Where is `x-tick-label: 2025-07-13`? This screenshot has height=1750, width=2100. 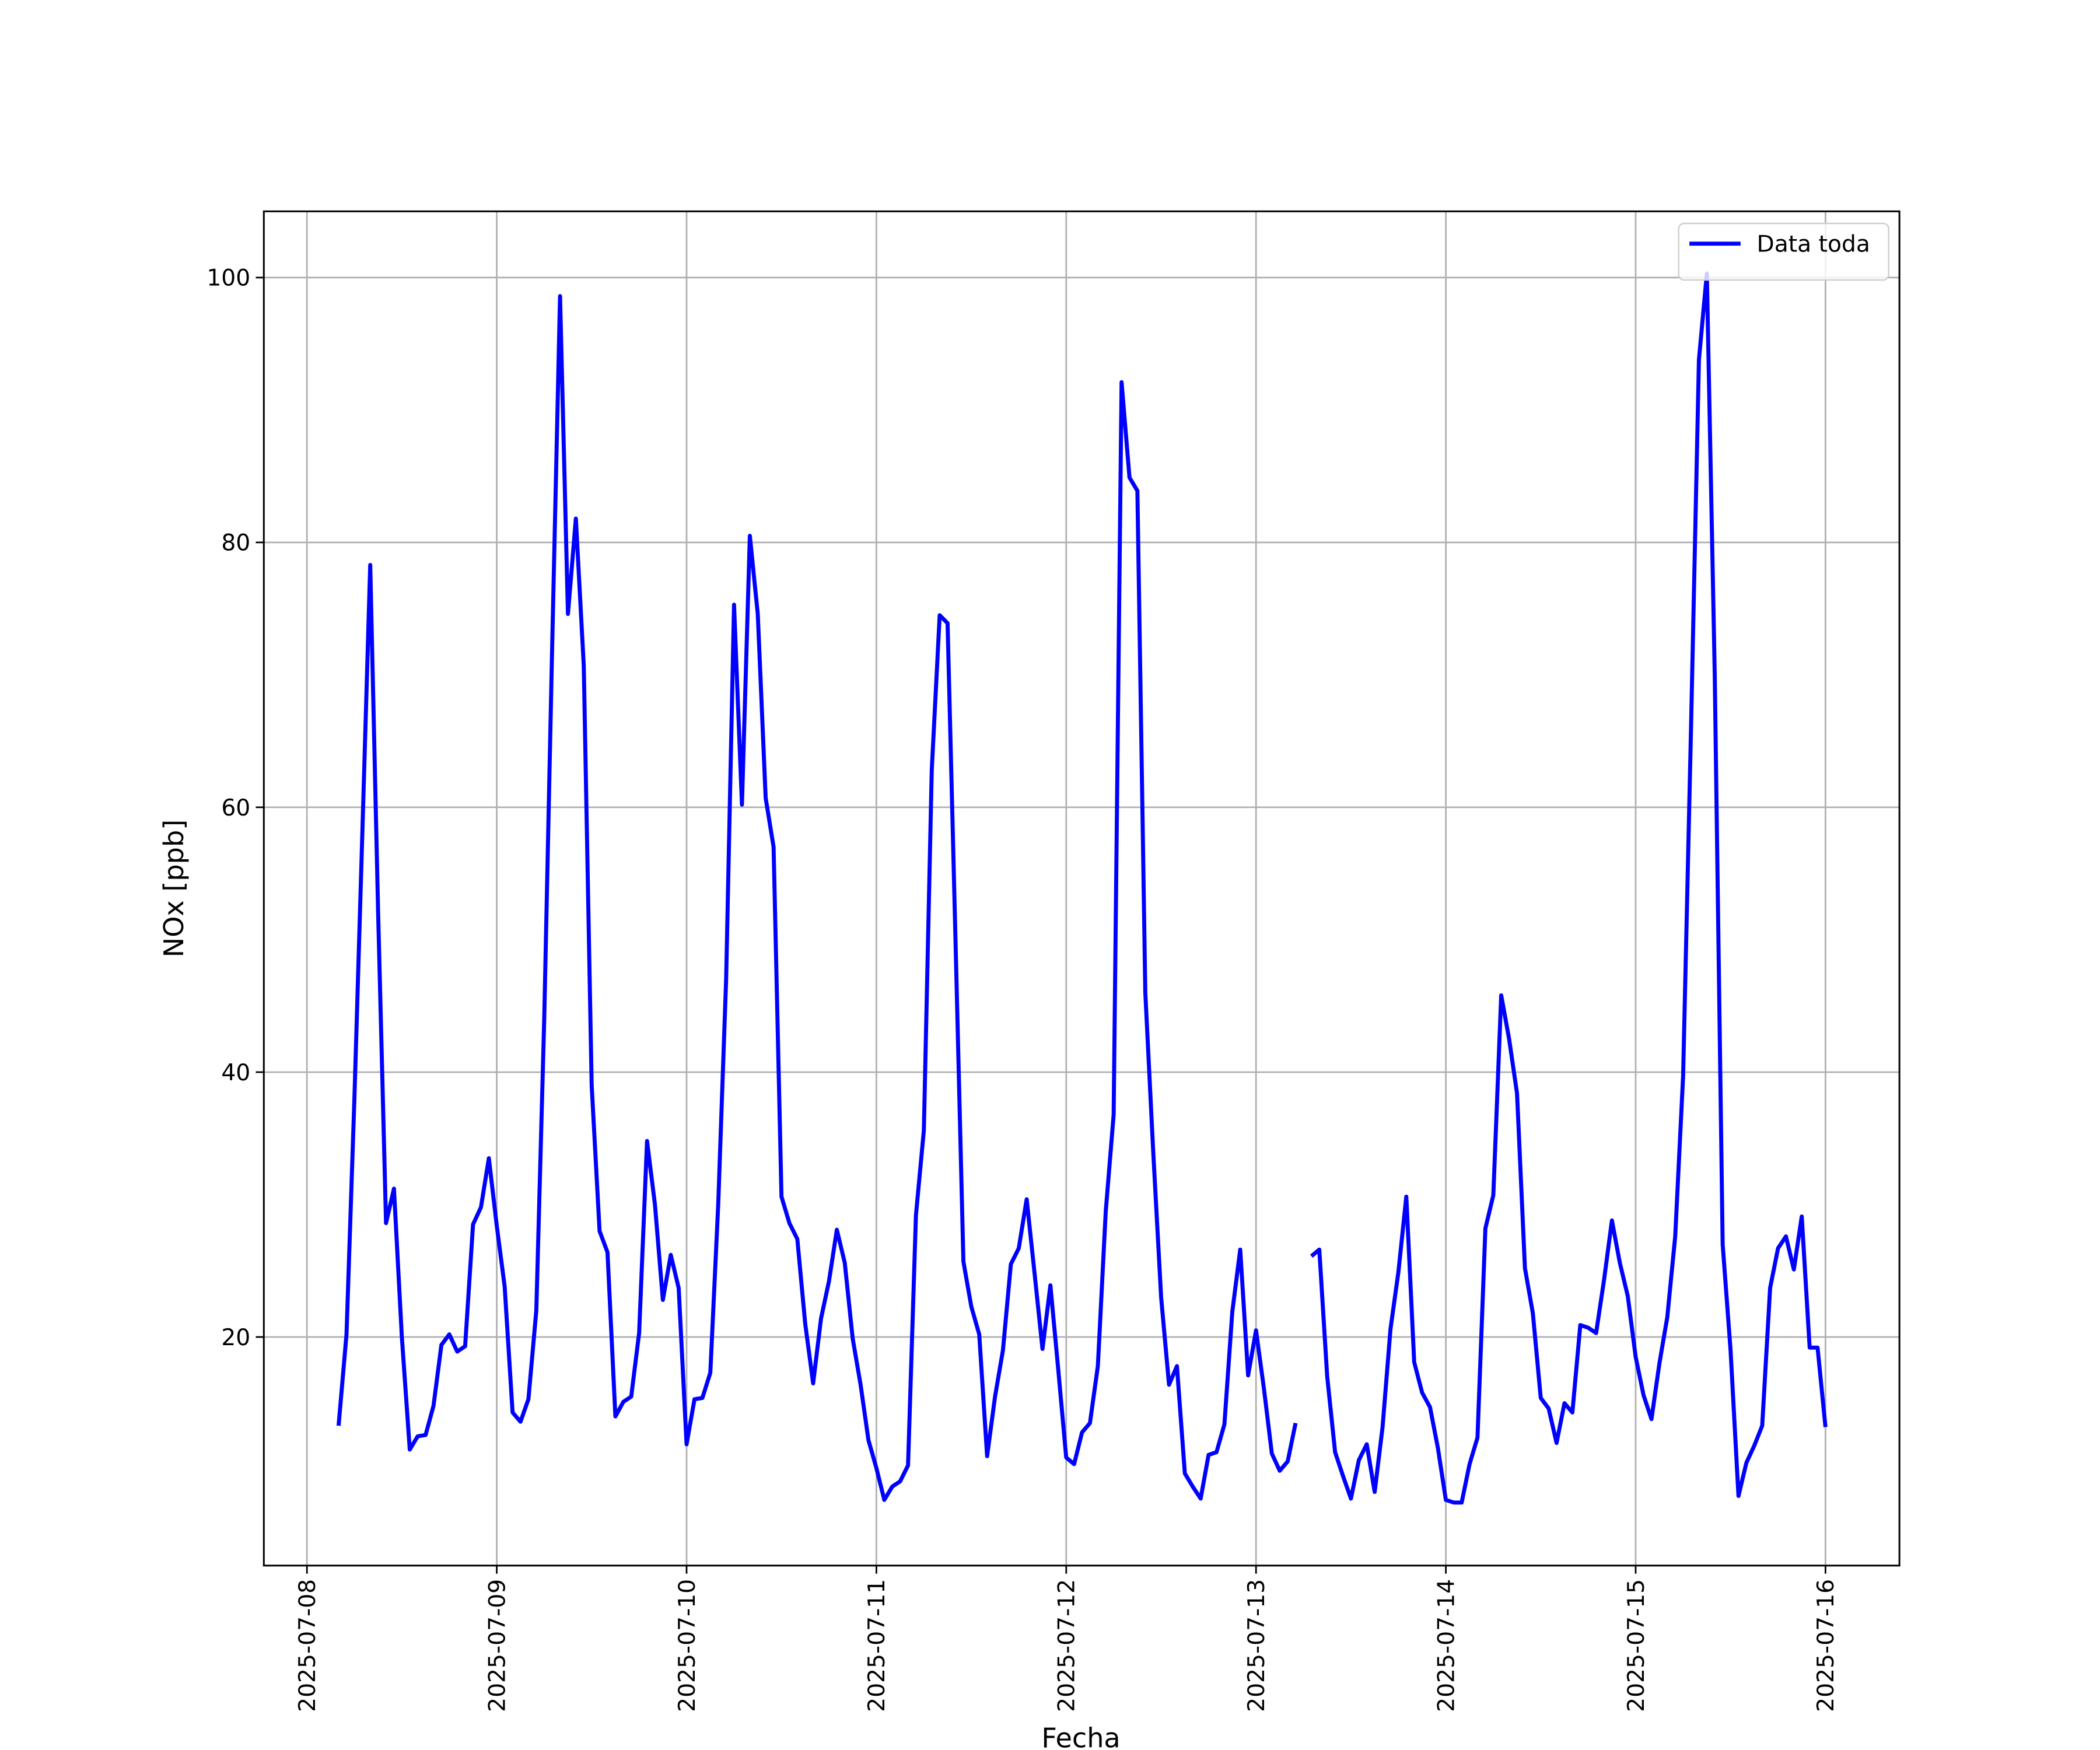 x-tick-label: 2025-07-13 is located at coordinates (1257, 1645).